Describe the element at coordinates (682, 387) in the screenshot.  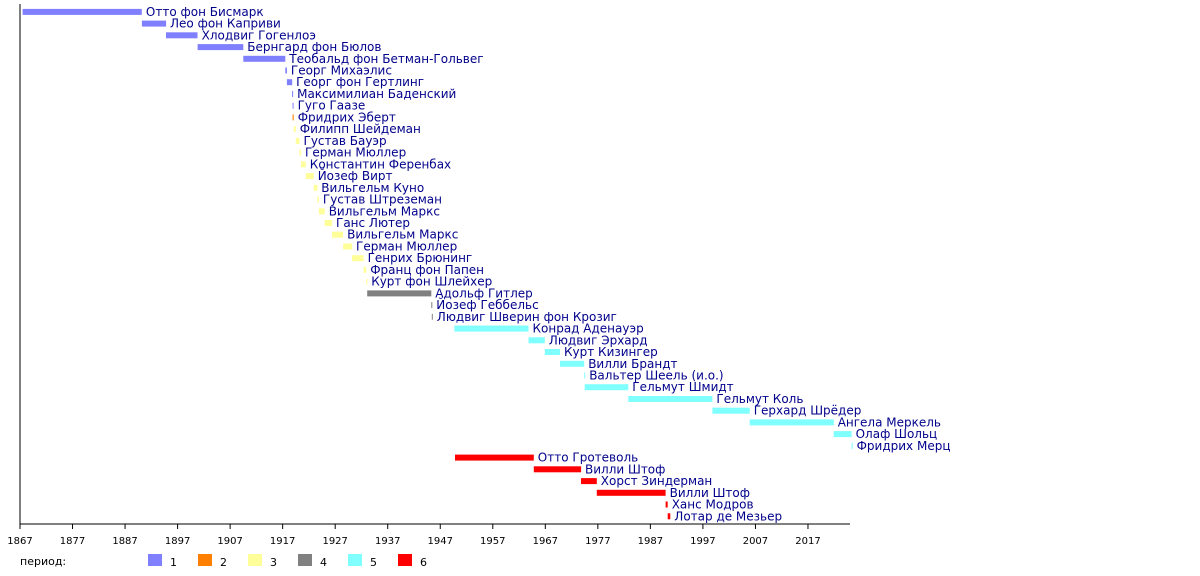
I see `timeline-label: Гельмут Шмидт` at that location.